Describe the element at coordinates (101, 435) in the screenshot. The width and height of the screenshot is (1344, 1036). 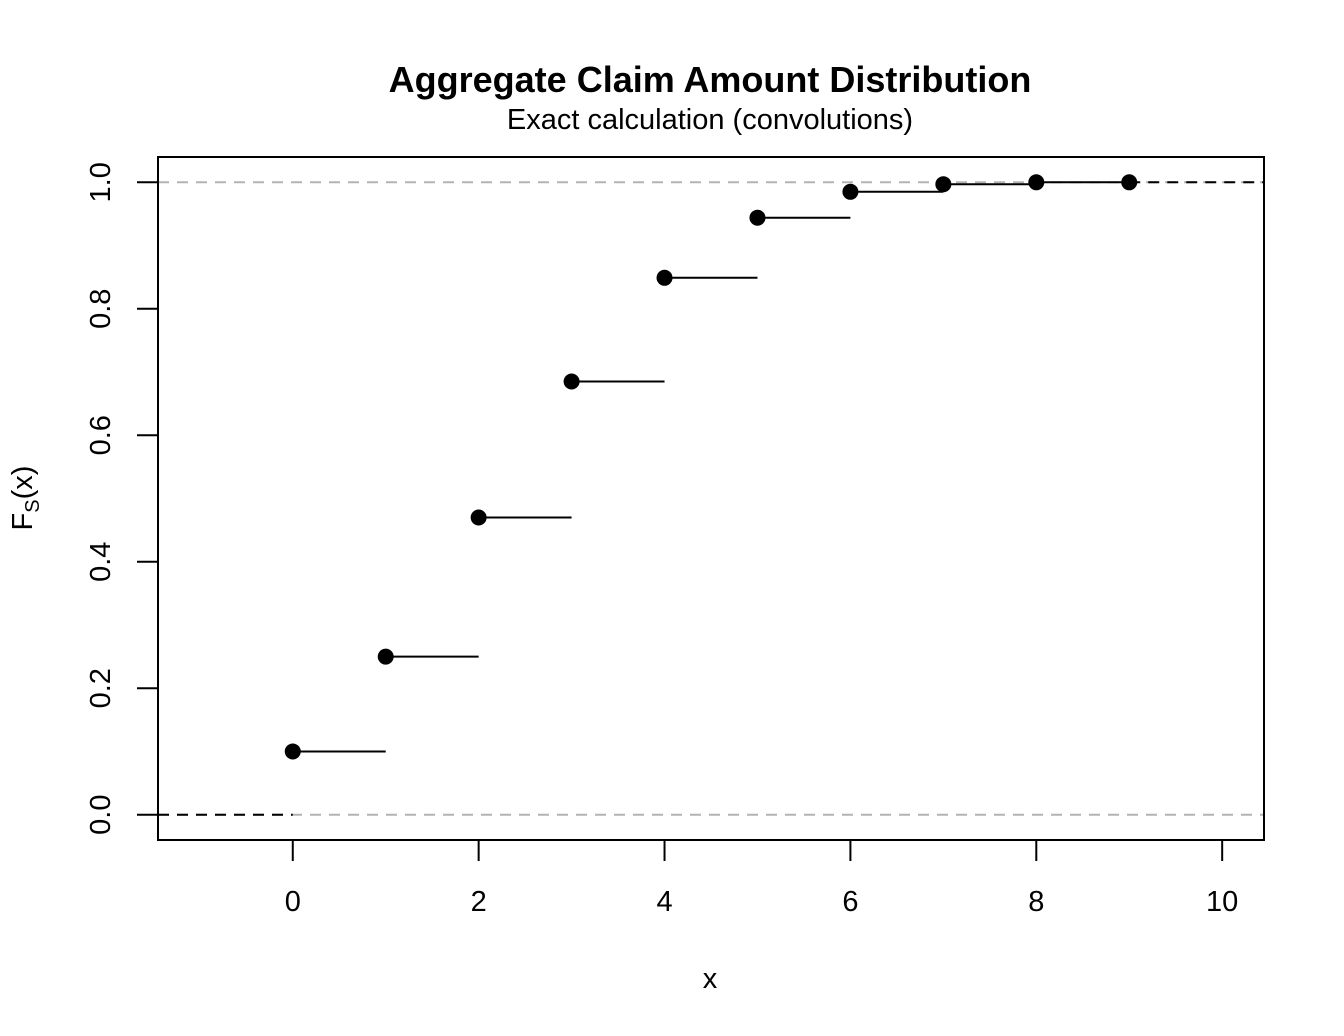
I see `y-tick-label: 0.6` at that location.